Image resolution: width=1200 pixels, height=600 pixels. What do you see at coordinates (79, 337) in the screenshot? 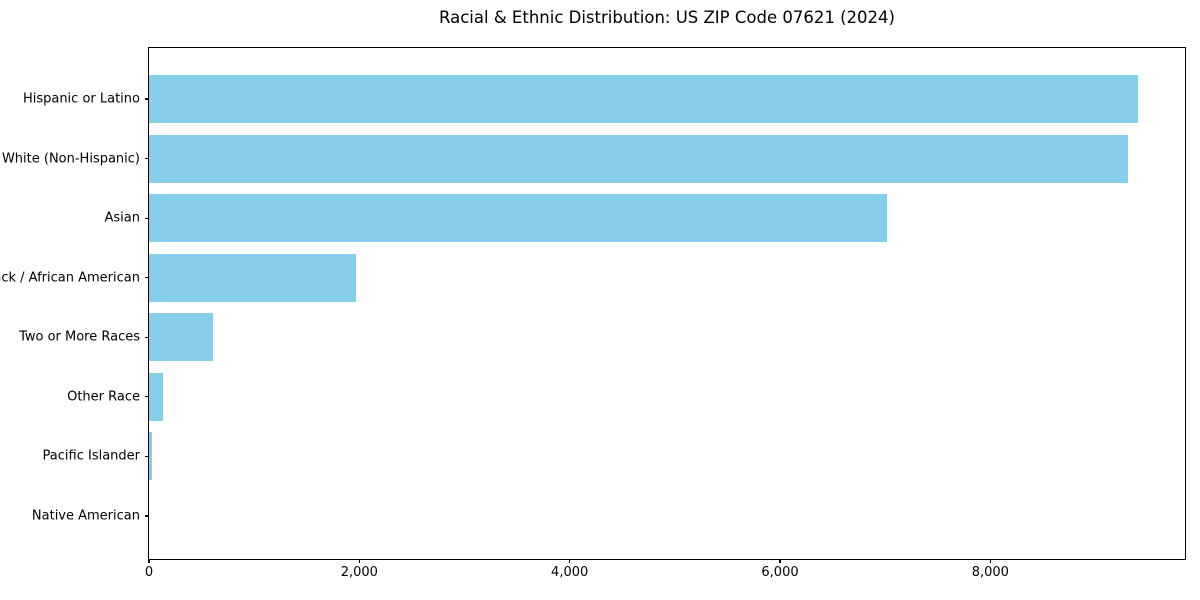
I see `y-tick-label: Two or More Races` at bounding box center [79, 337].